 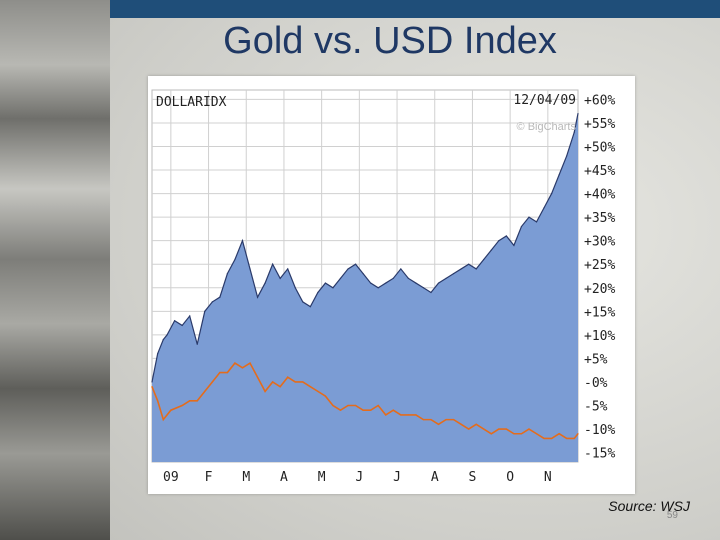 What do you see at coordinates (599, 289) in the screenshot?
I see `y-tick-label: +20%` at bounding box center [599, 289].